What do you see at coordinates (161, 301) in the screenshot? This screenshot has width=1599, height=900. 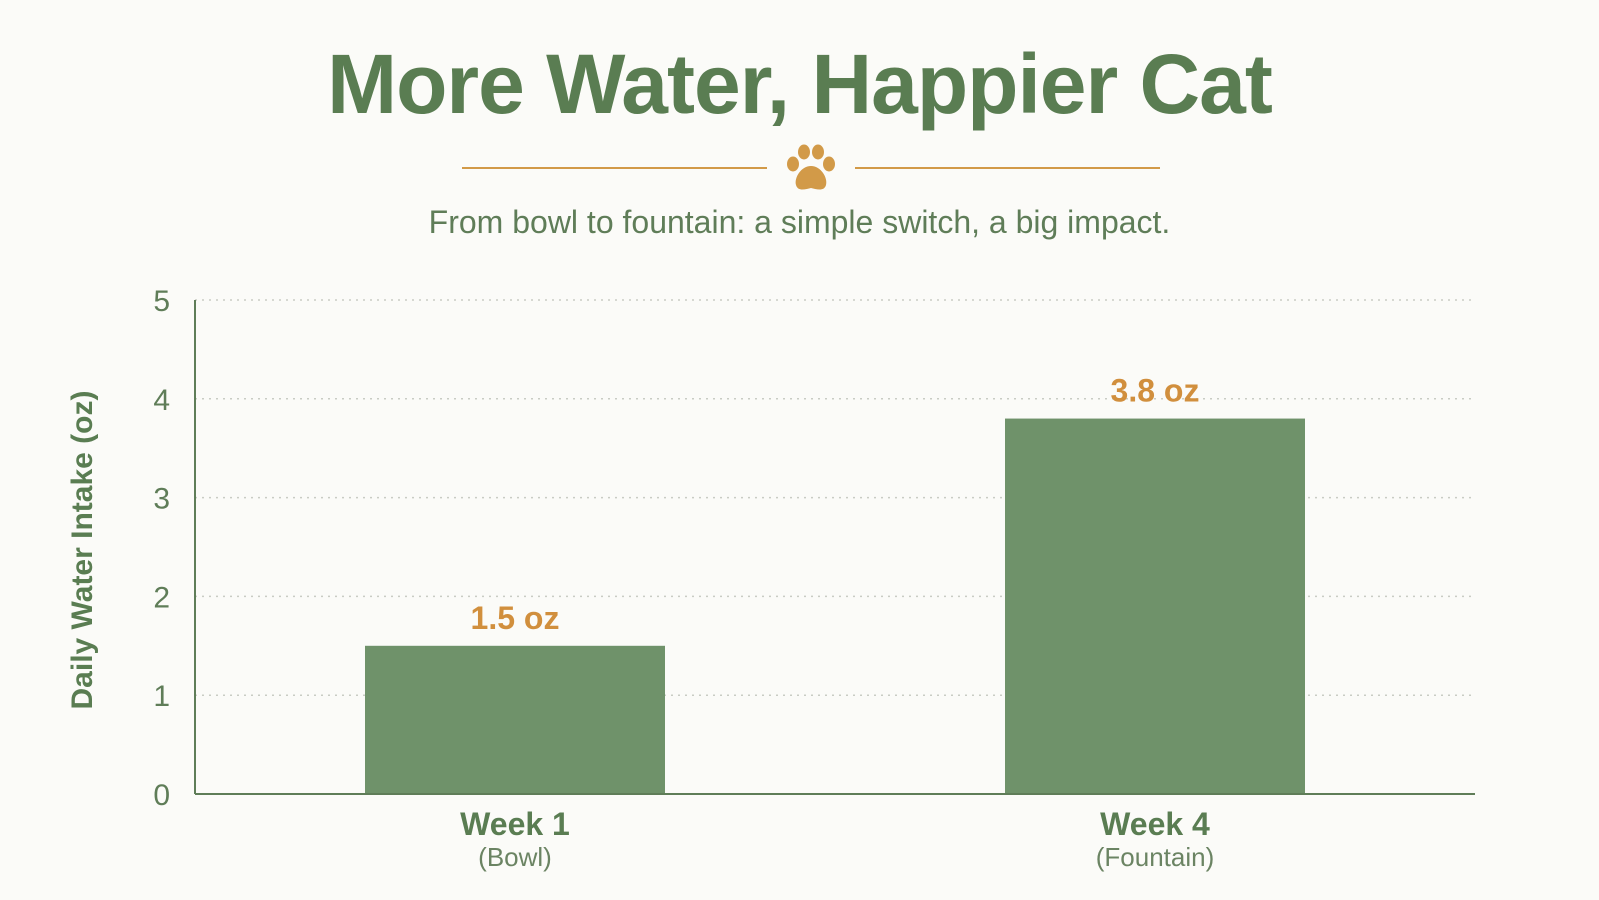 I see `y-tick-label: 5` at bounding box center [161, 301].